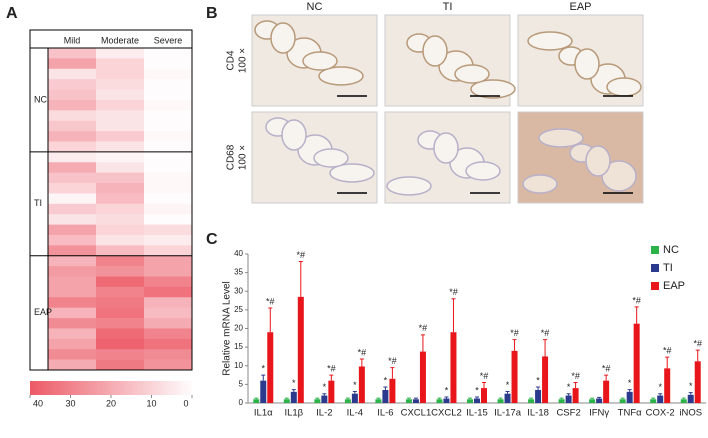 Image resolution: width=708 pixels, height=438 pixels. What do you see at coordinates (630, 413) in the screenshot?
I see `x-tick-label: TNFα` at bounding box center [630, 413].